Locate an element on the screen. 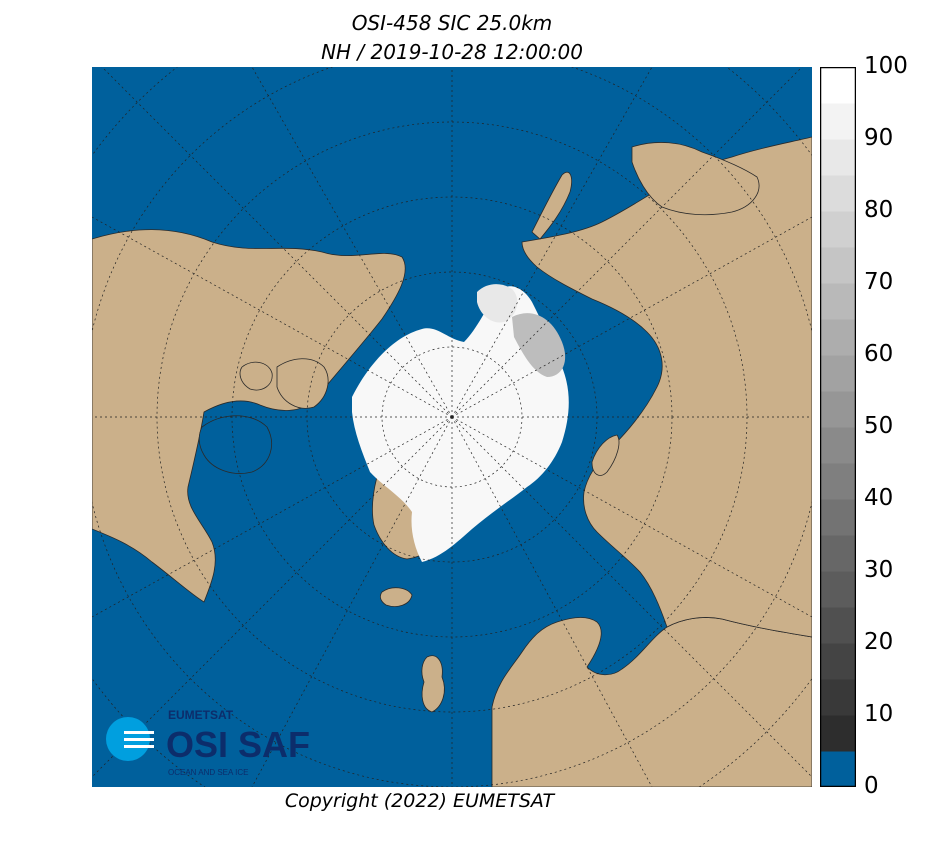 This screenshot has height=844, width=926. sea-ice is located at coordinates (460, 423).